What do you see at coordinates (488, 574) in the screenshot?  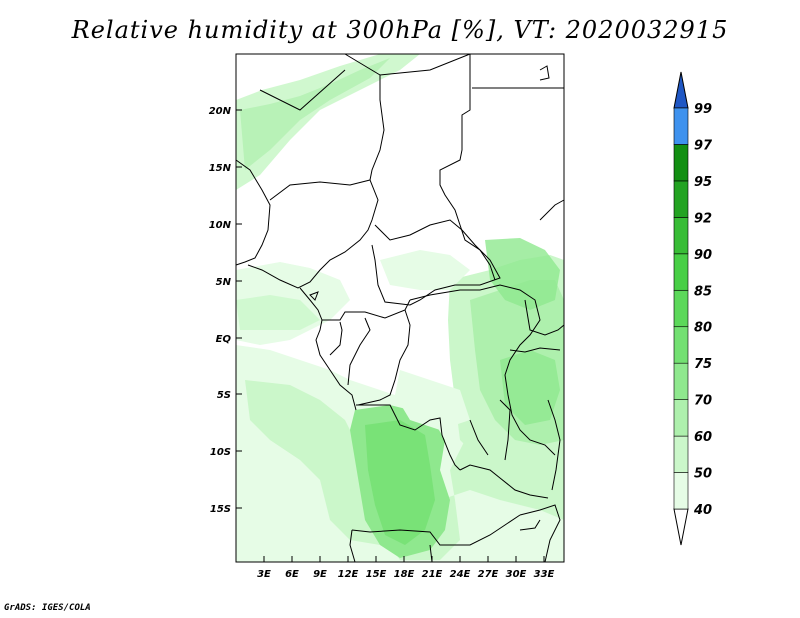 I see `lon-label-27e: 27E` at bounding box center [488, 574].